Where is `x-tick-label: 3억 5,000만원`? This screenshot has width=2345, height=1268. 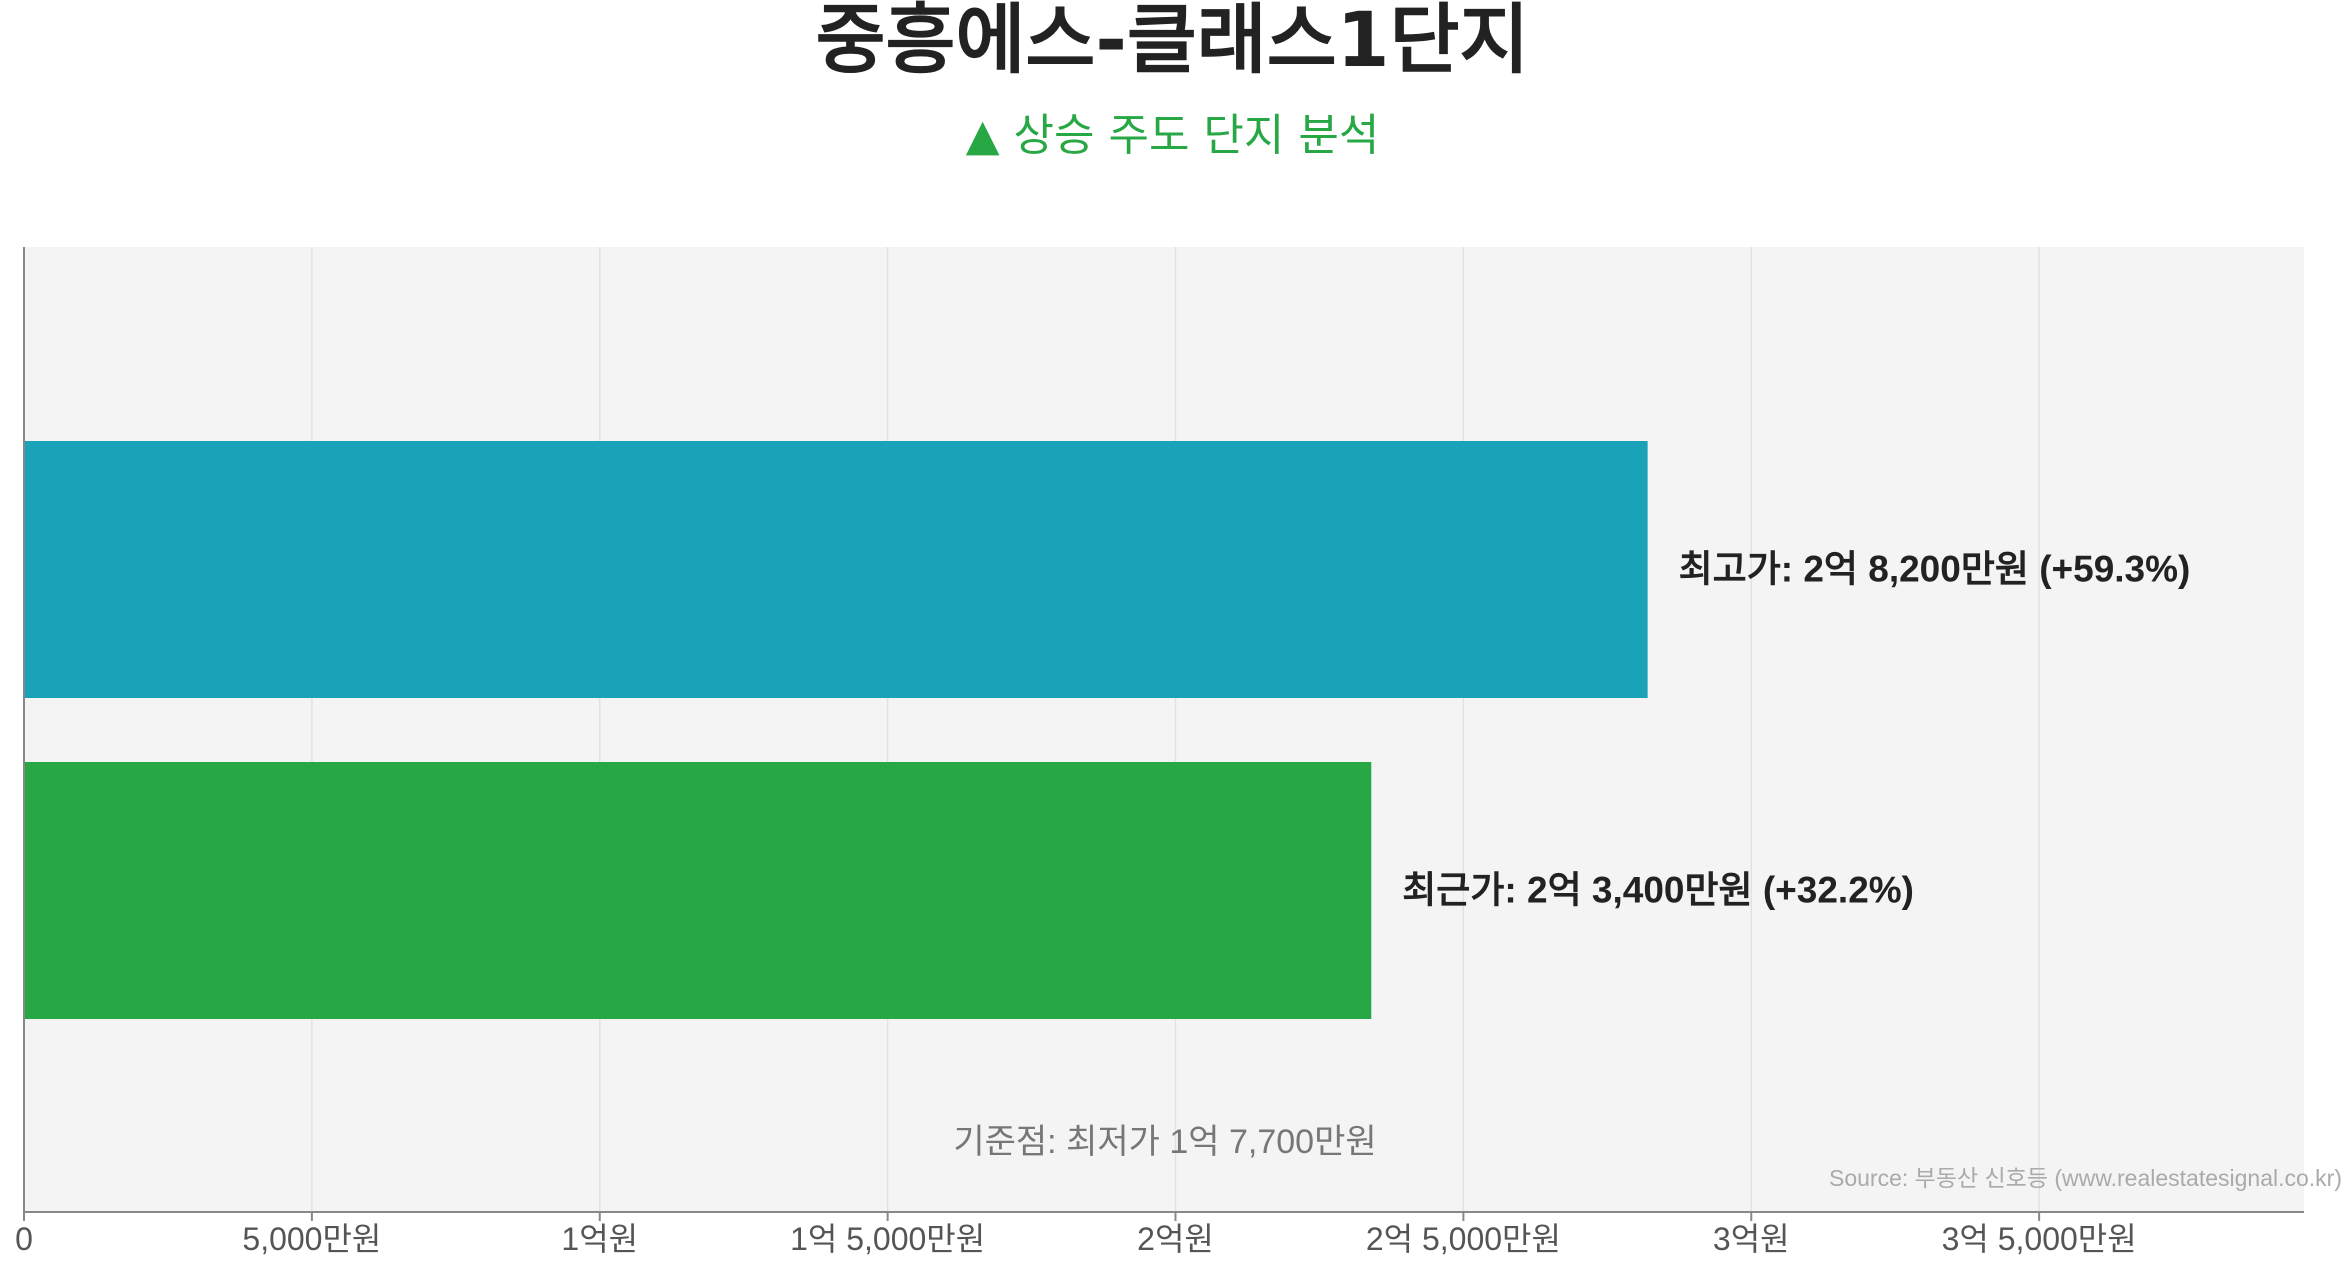 x-tick-label: 3억 5,000만원 is located at coordinates (2039, 1239).